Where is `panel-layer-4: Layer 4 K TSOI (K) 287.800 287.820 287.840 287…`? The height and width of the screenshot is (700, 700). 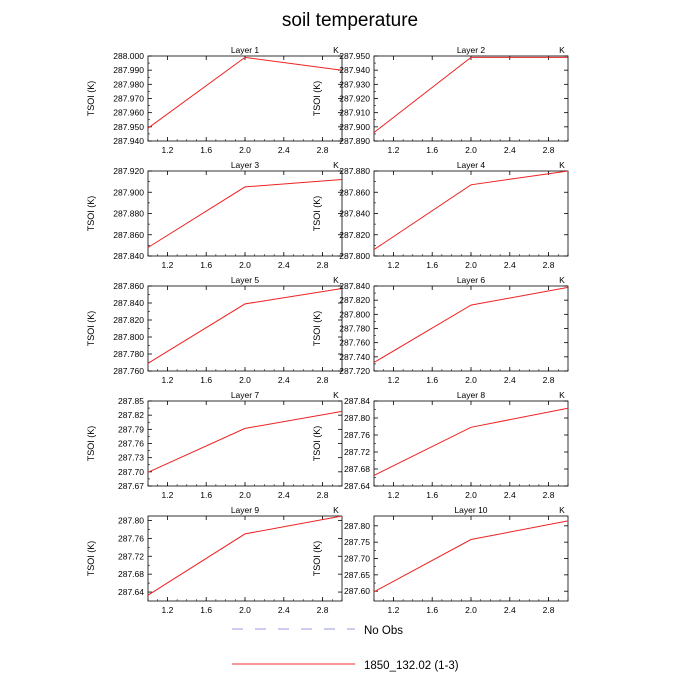 panel-layer-4: Layer 4 K TSOI (K) 287.800 287.820 287.840 287… is located at coordinates (440, 215).